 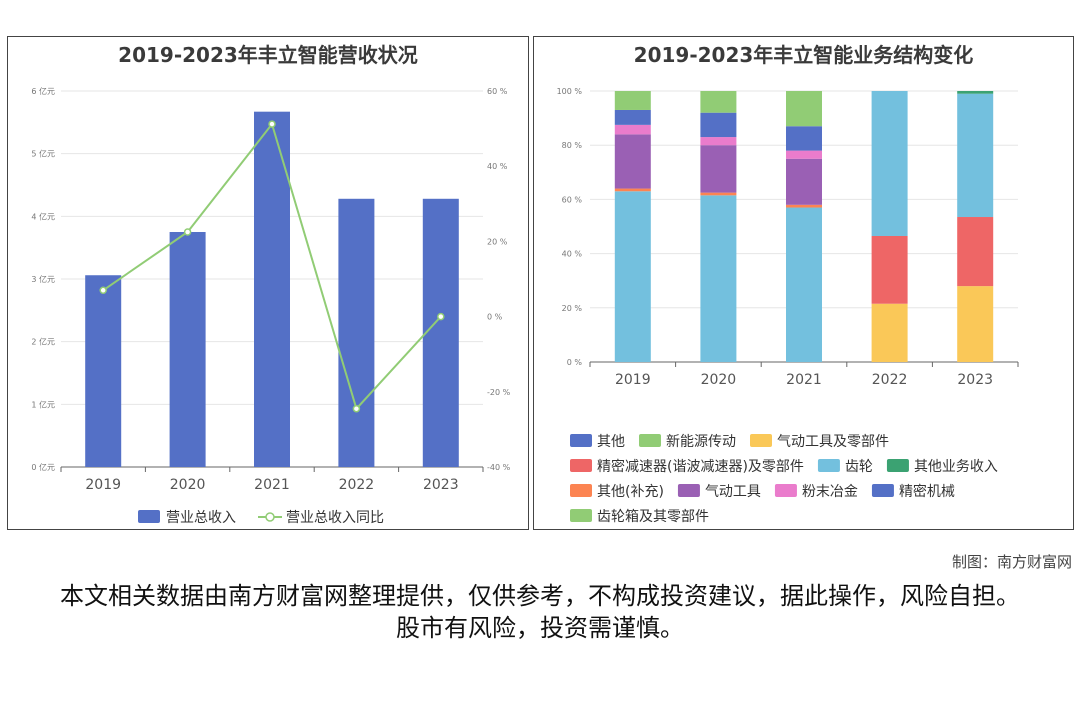 What do you see at coordinates (268, 55) in the screenshot?
I see `revenue-chart-title: 2019-2023年丰立智能营收状况` at bounding box center [268, 55].